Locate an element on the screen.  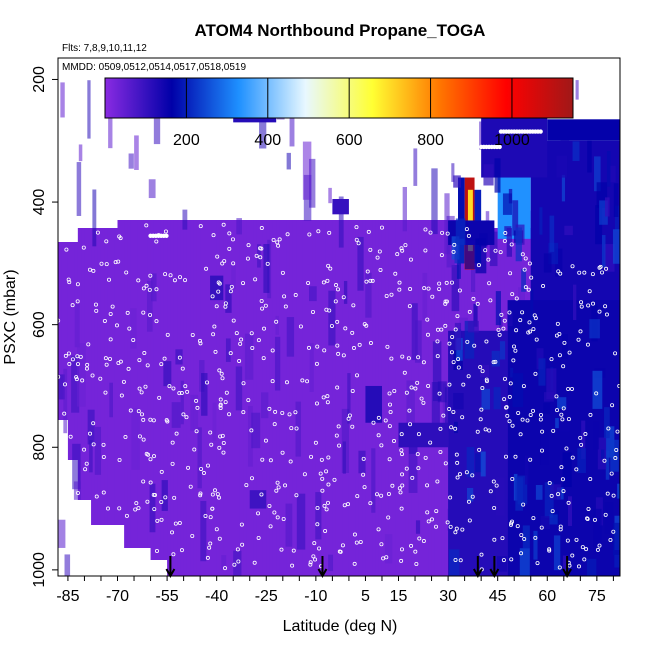
x-tick-label: -40 is located at coordinates (216, 596).